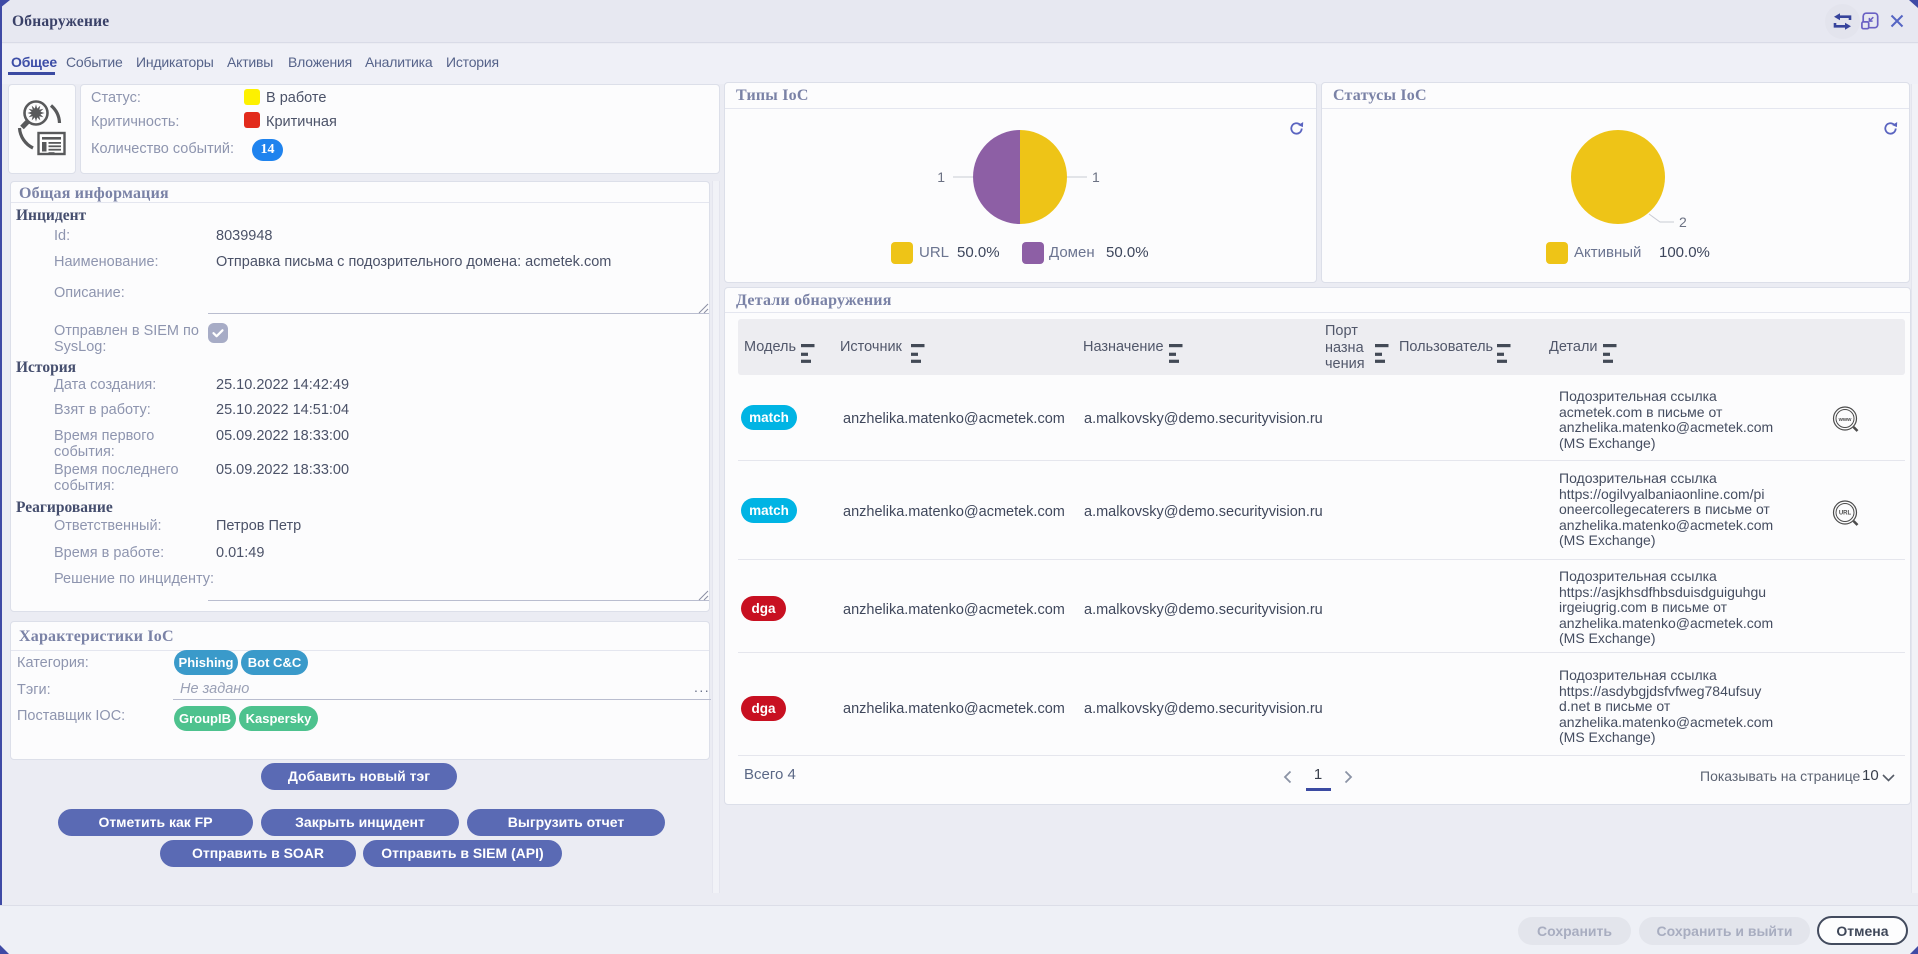 The height and width of the screenshot is (954, 1918). Describe the element at coordinates (1845, 514) in the screenshot. I see `svg-text: URL` at that location.